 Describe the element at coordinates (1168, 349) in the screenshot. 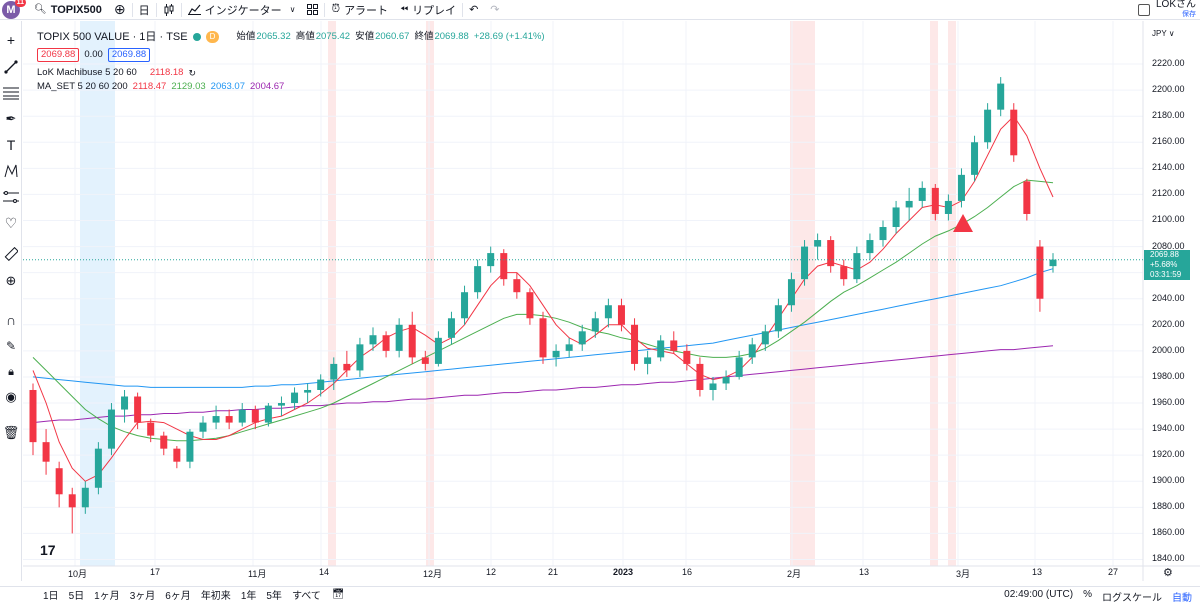

I see `price-tick-label: 2000.00` at that location.